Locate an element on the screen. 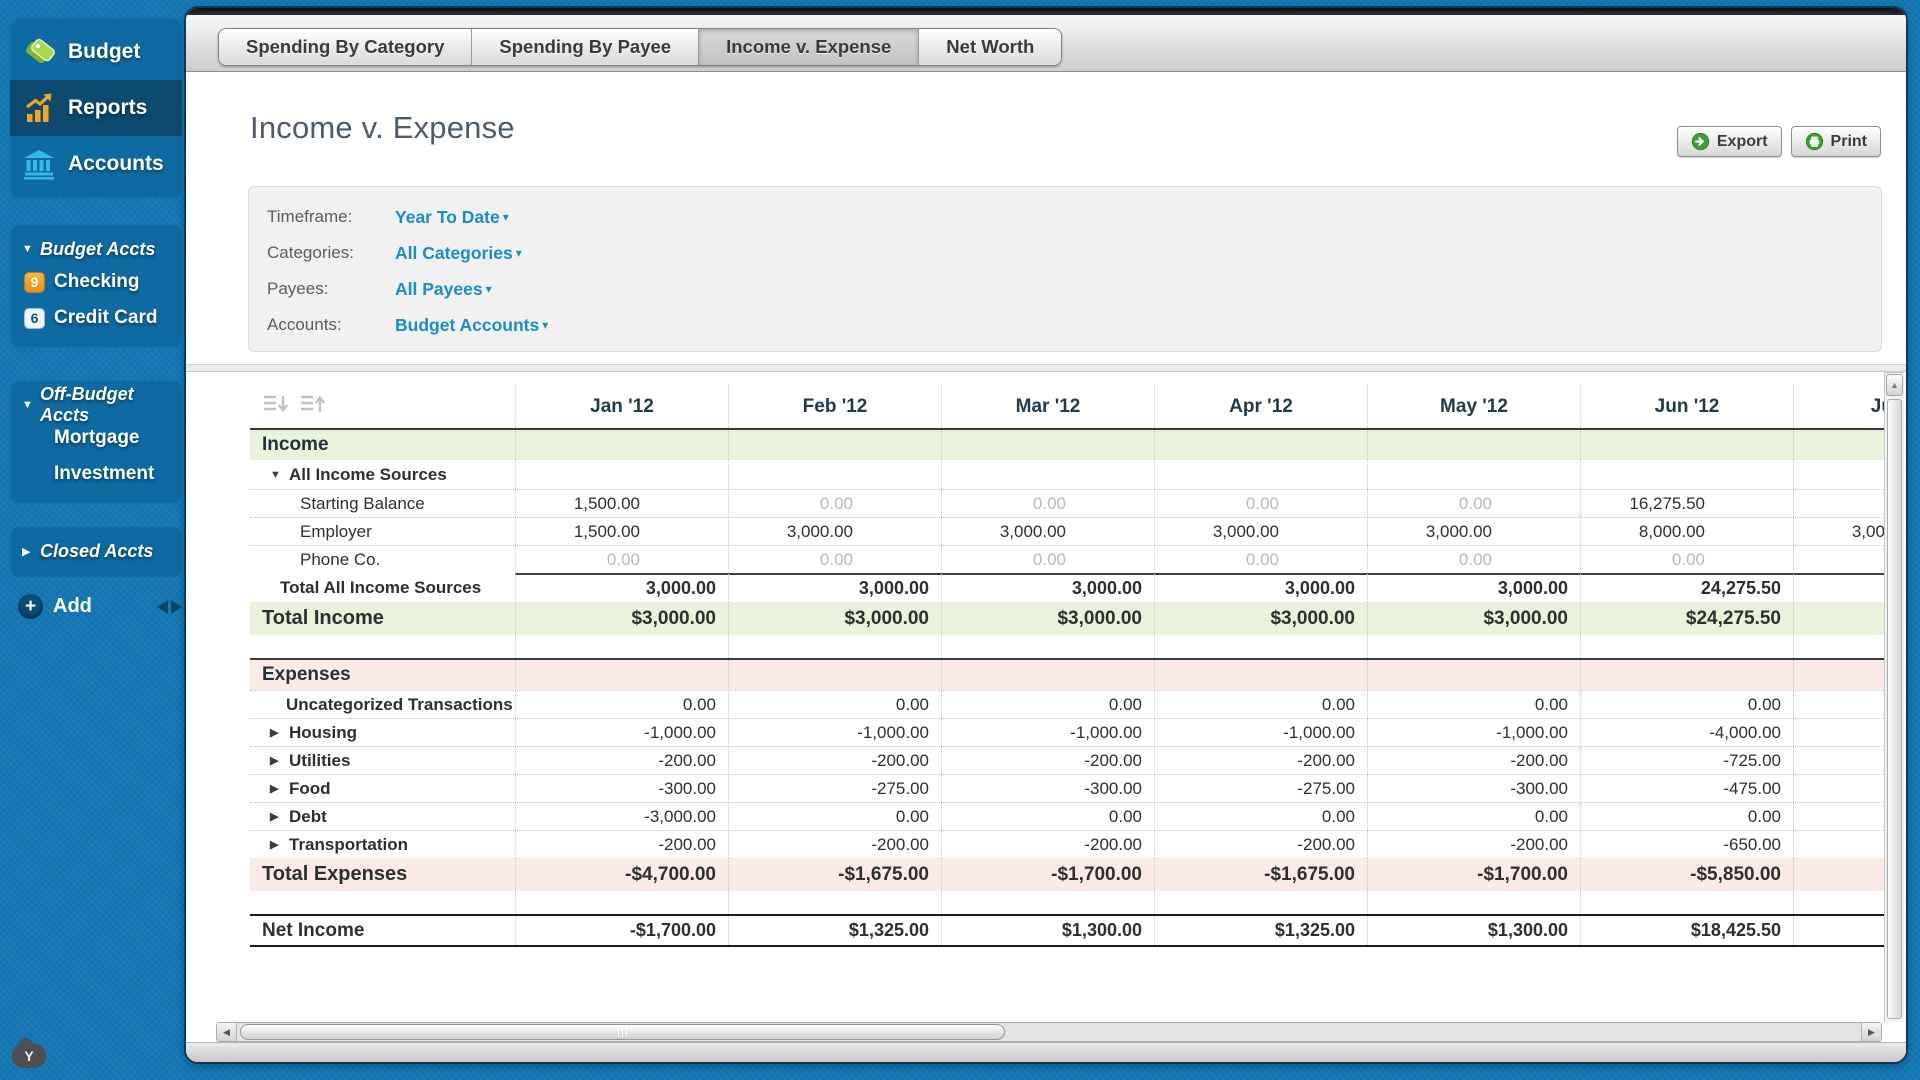 This screenshot has width=1920, height=1080. value-cell: -$1,675.00 is located at coordinates (834, 874).